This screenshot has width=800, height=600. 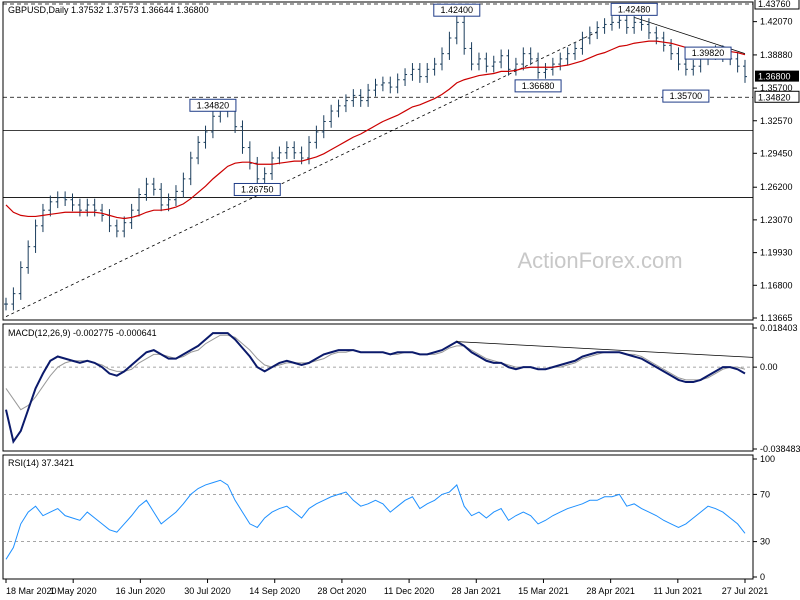 What do you see at coordinates (776, 220) in the screenshot?
I see `price-tick-label: 1.23070` at bounding box center [776, 220].